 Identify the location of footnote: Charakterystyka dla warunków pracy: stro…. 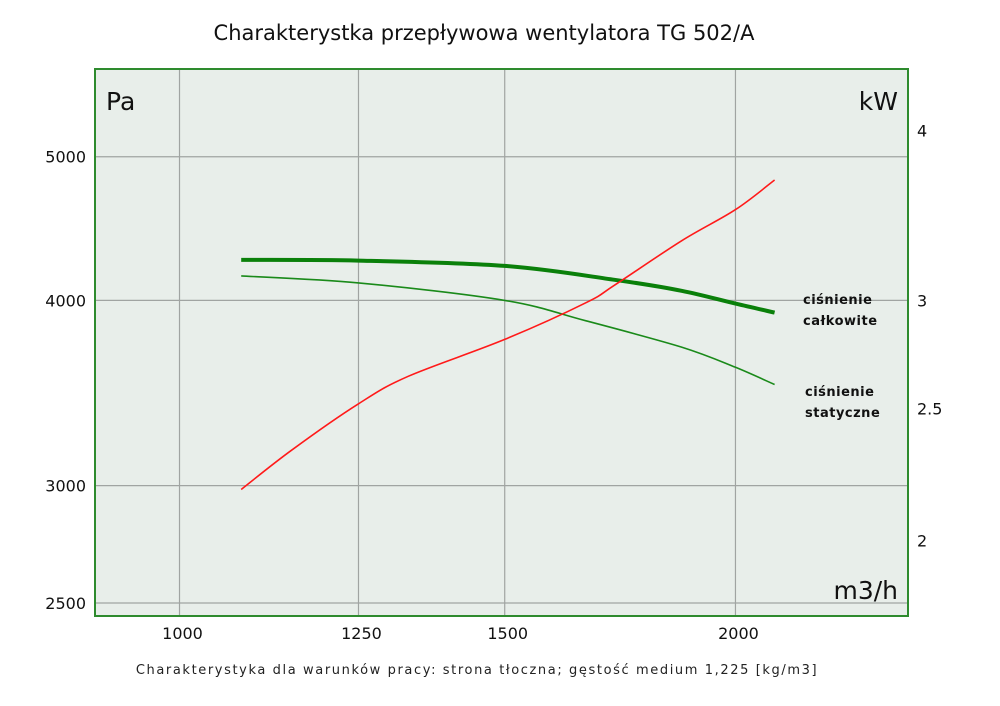
(477, 670).